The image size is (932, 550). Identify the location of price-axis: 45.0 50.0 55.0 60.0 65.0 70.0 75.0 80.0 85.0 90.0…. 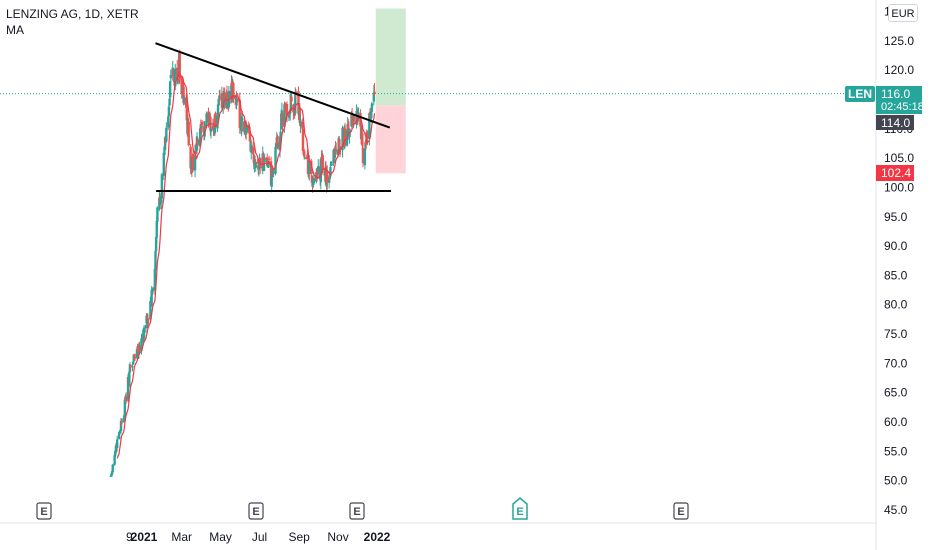
(899, 260).